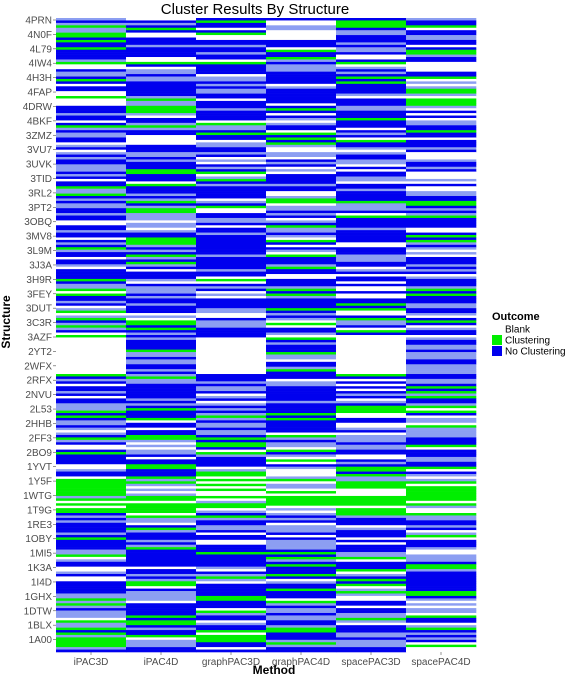 This screenshot has width=565, height=676. Describe the element at coordinates (6, 322) in the screenshot. I see `y-axis-title: Structure` at that location.